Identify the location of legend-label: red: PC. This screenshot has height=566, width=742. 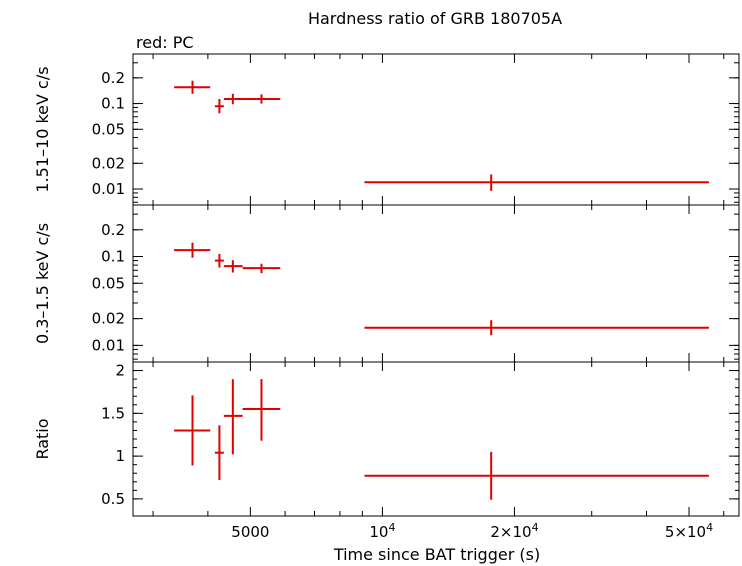
(165, 42).